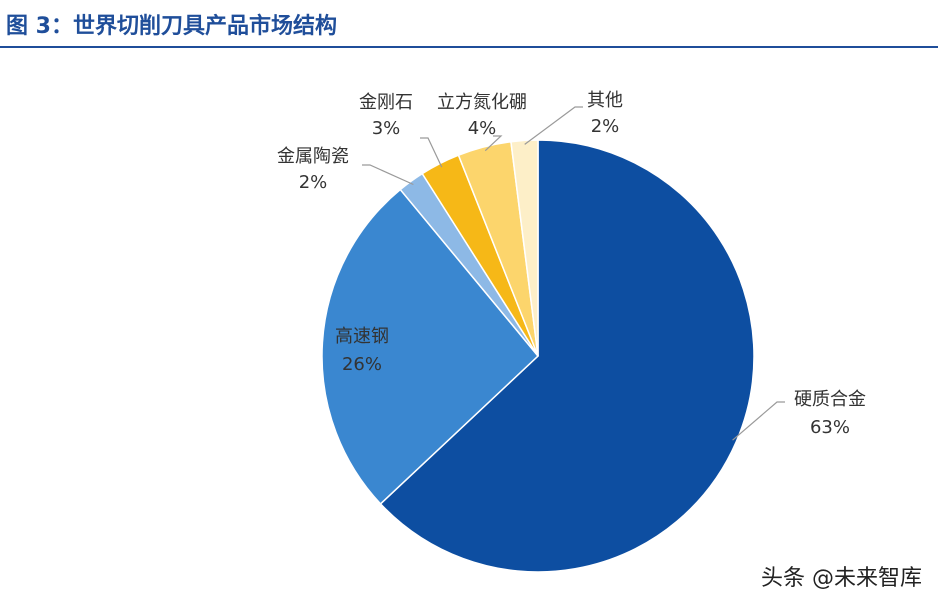 The image size is (938, 606). What do you see at coordinates (386, 128) in the screenshot?
I see `slice-value-label: 3%` at bounding box center [386, 128].